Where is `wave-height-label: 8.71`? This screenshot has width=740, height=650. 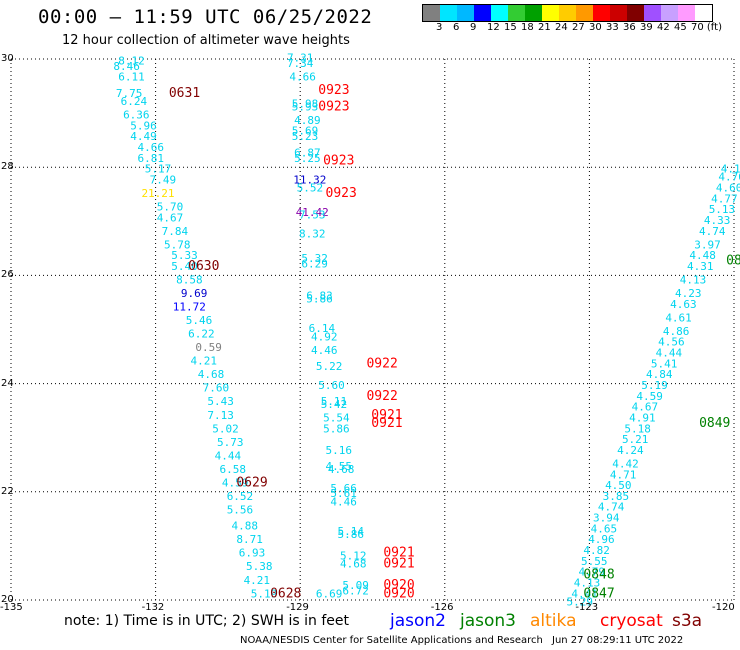
wave-height-label: 8.71 is located at coordinates (249, 539).